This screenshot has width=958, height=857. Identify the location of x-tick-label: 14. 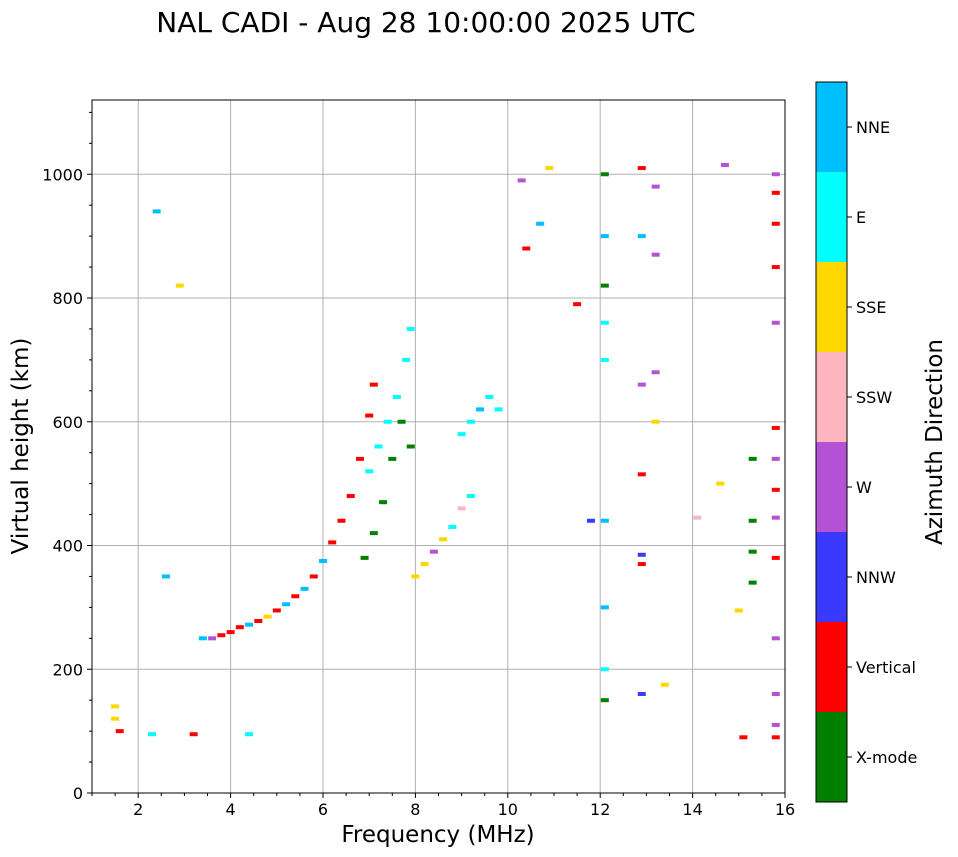
(692, 809).